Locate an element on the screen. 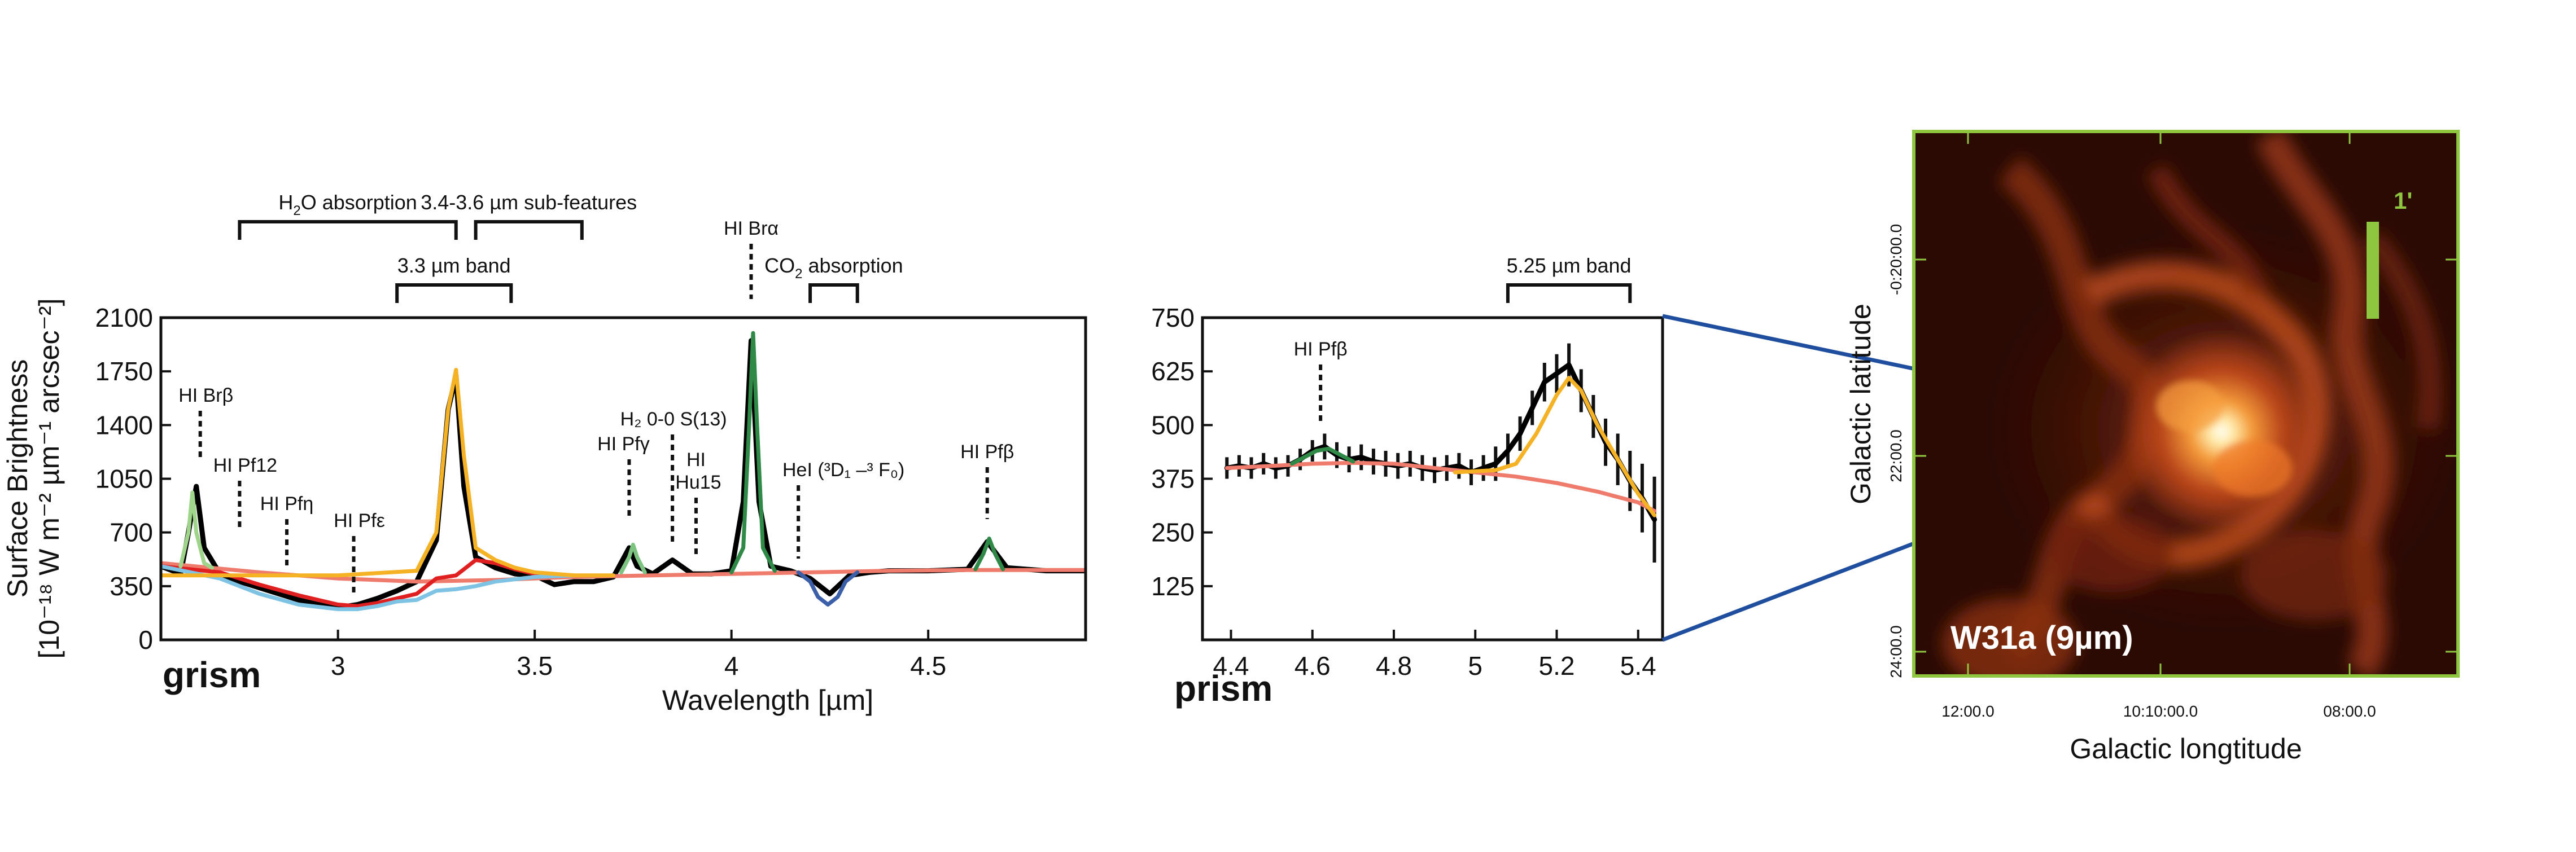 This screenshot has width=2576, height=852. image-xtick-1: 10:10:00.0 is located at coordinates (2160, 711).